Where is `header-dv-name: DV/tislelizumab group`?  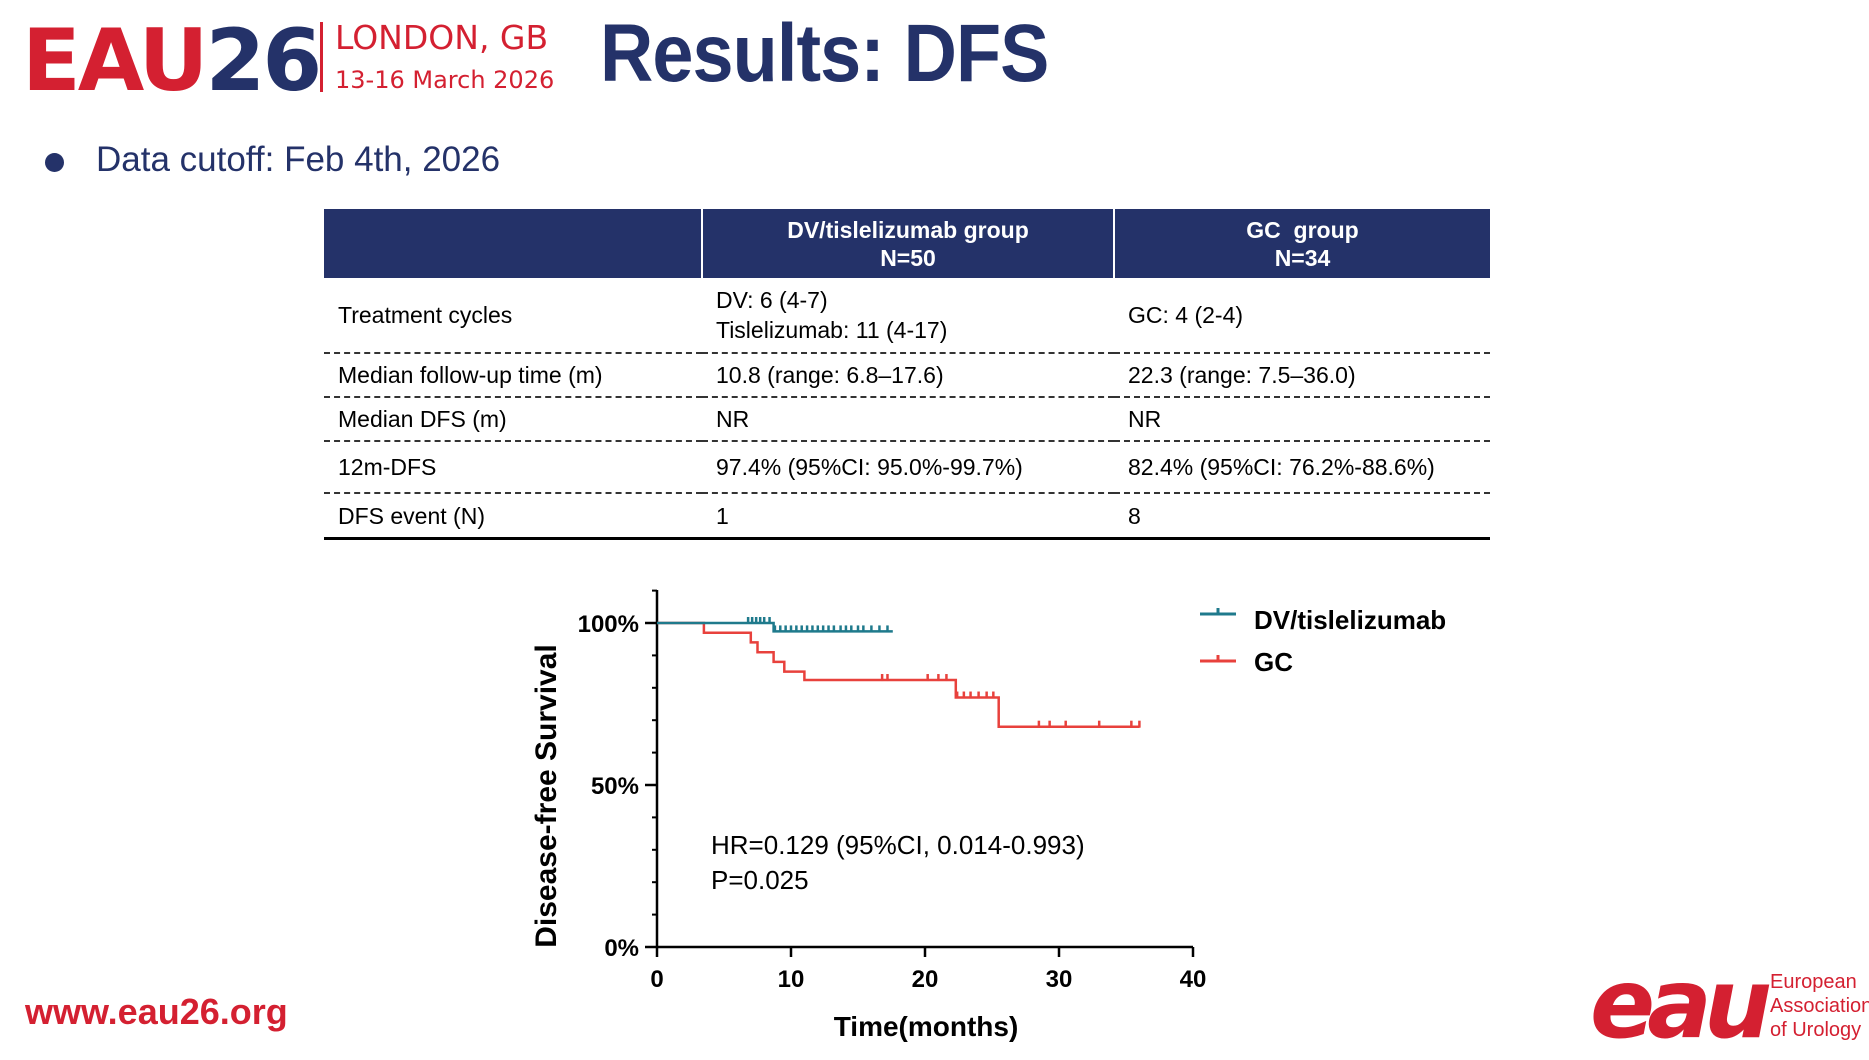 header-dv-name: DV/tislelizumab group is located at coordinates (908, 229).